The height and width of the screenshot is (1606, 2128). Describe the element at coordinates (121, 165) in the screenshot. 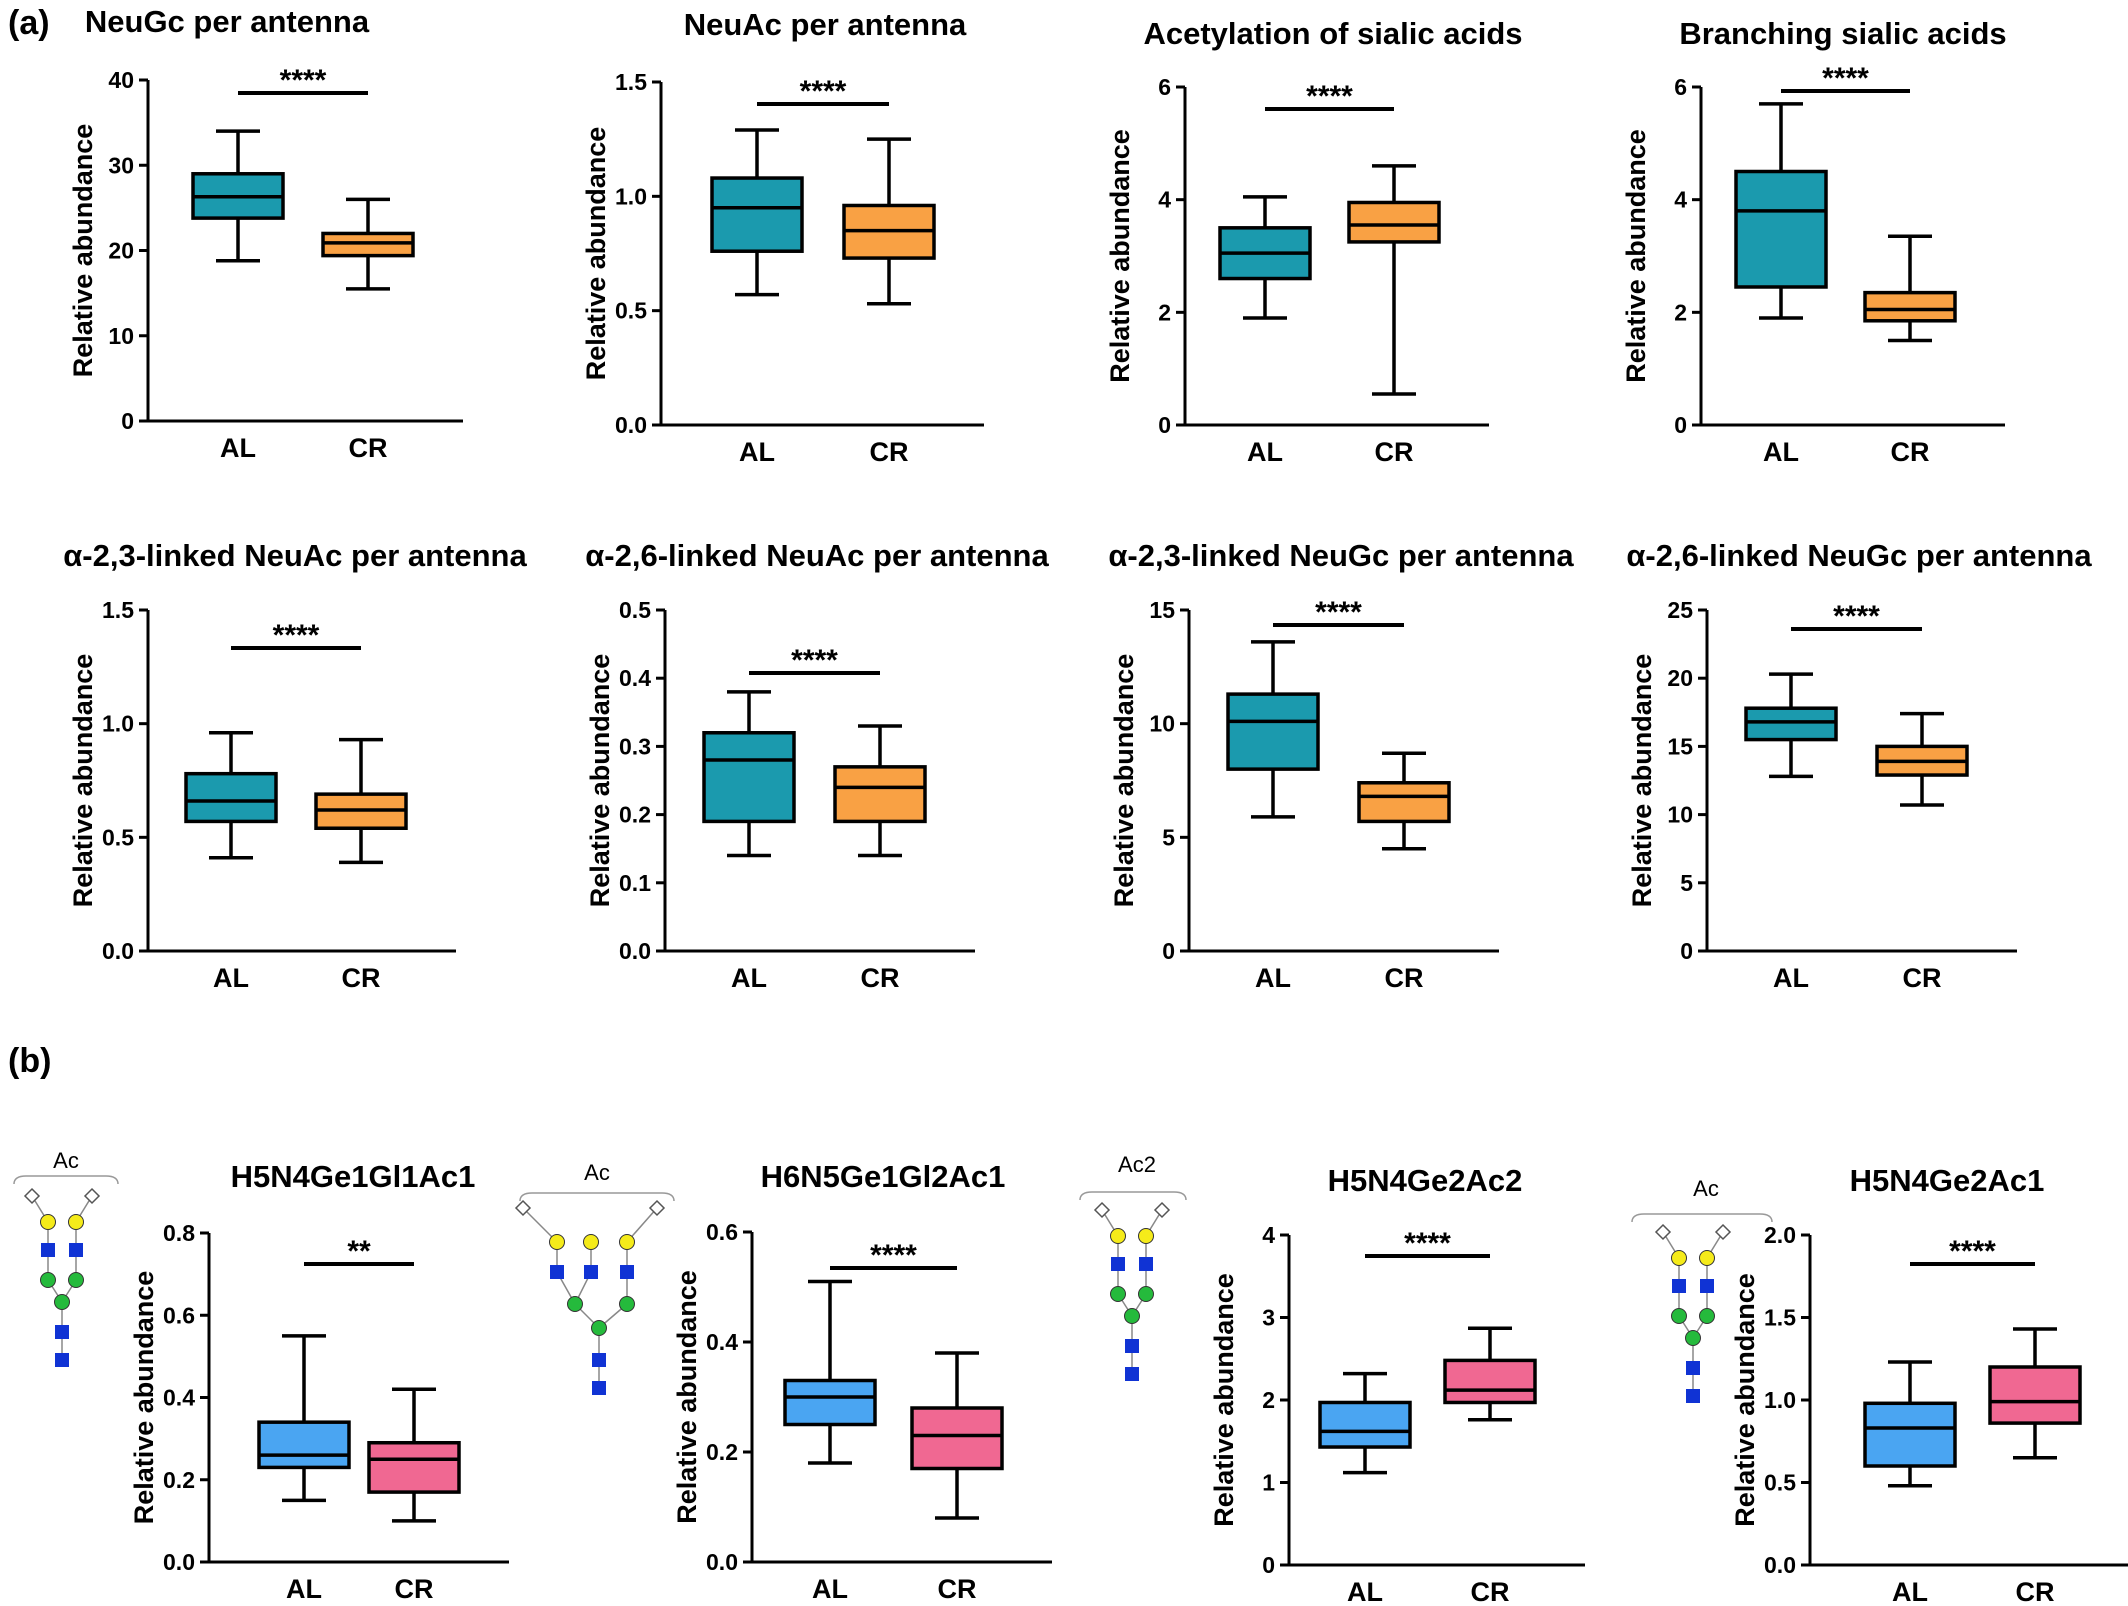

I see `y-tick-label: 30` at that location.